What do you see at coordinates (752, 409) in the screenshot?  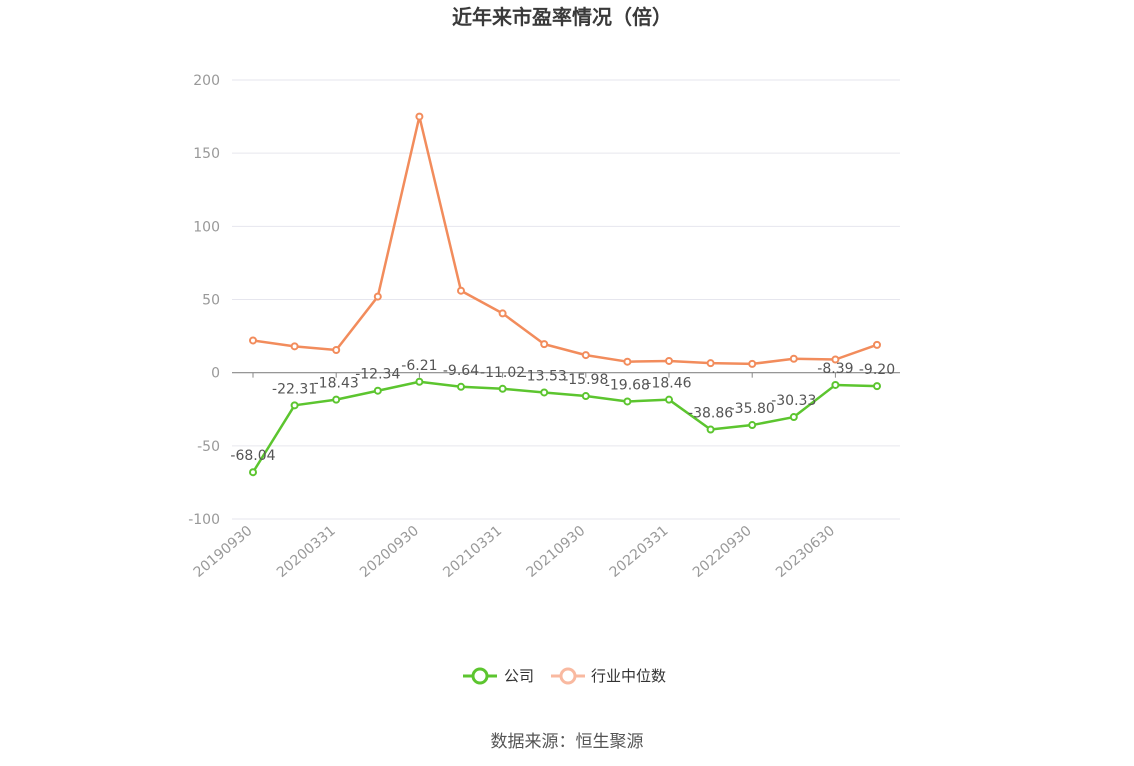 I see `company-data-label: -35.80` at bounding box center [752, 409].